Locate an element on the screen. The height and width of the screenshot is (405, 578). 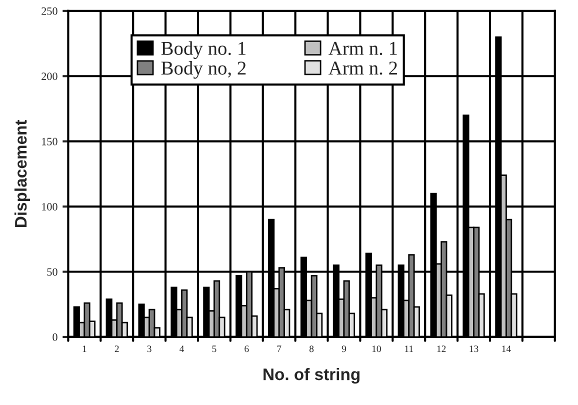
x-tick-label: 1 is located at coordinates (84, 349).